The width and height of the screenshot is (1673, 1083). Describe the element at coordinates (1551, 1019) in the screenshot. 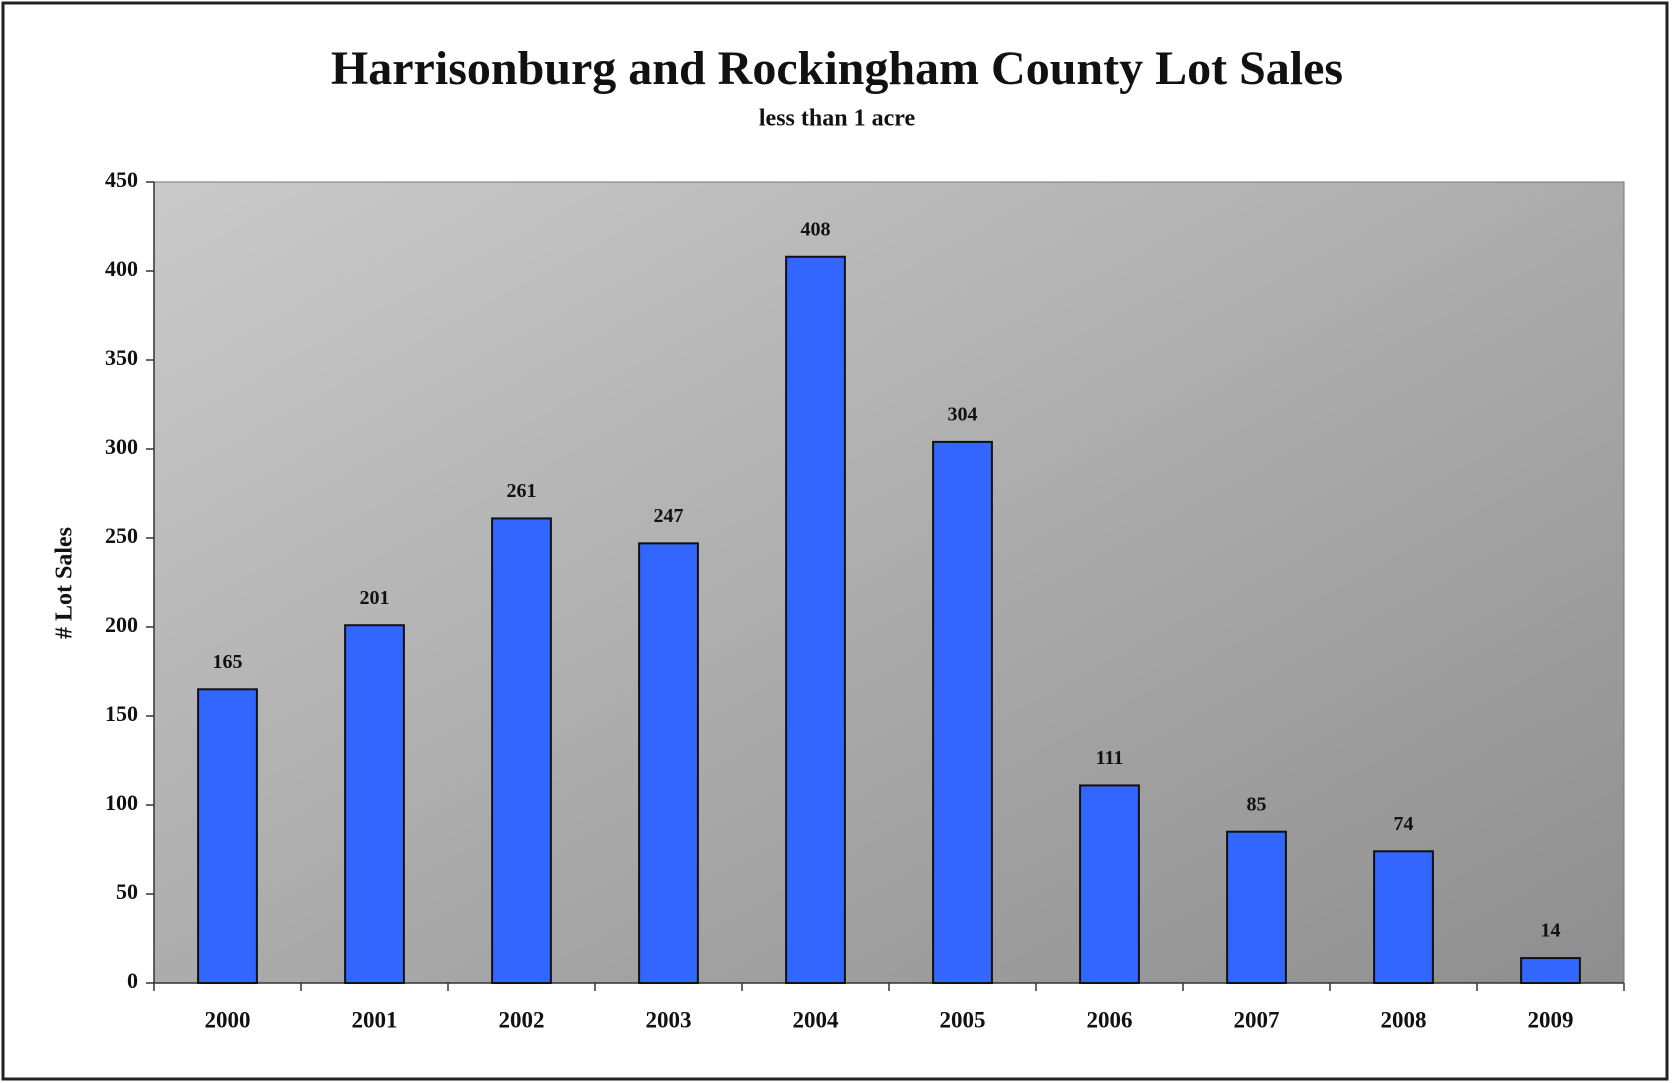

I see `x-tick-label: 2009` at that location.